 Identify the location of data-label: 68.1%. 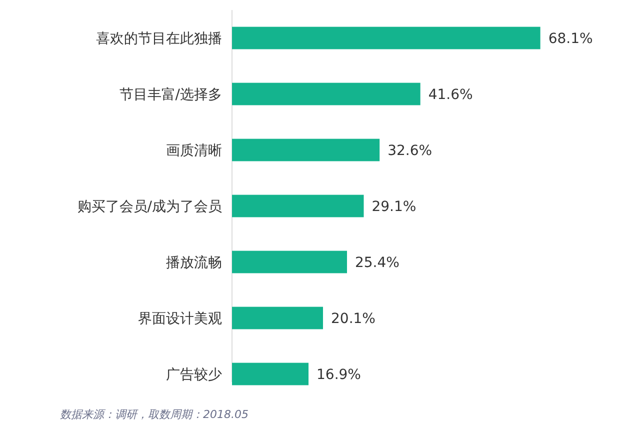
(570, 38).